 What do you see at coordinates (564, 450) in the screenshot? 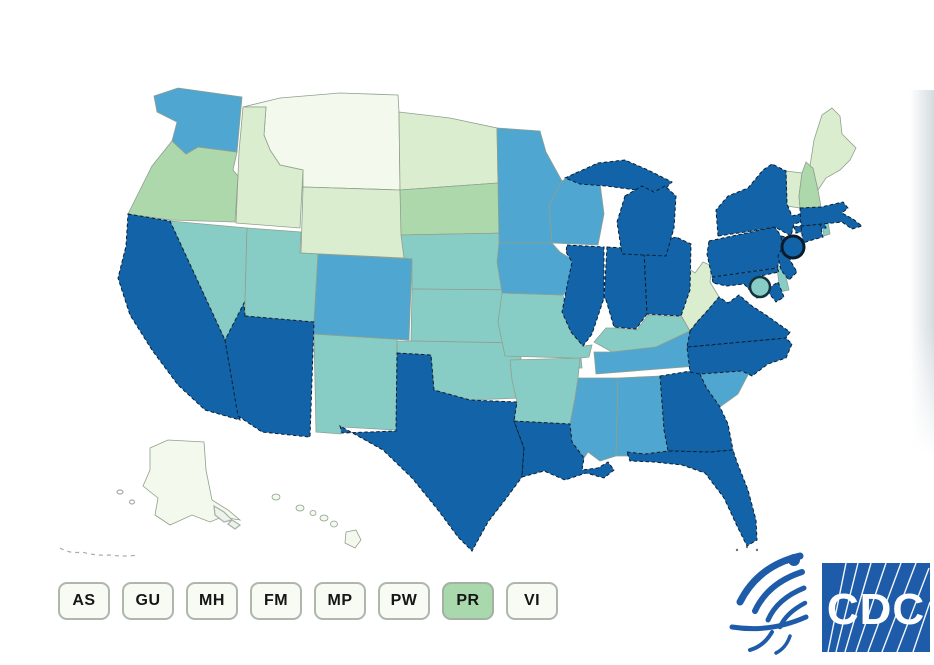
I see `state-la` at bounding box center [564, 450].